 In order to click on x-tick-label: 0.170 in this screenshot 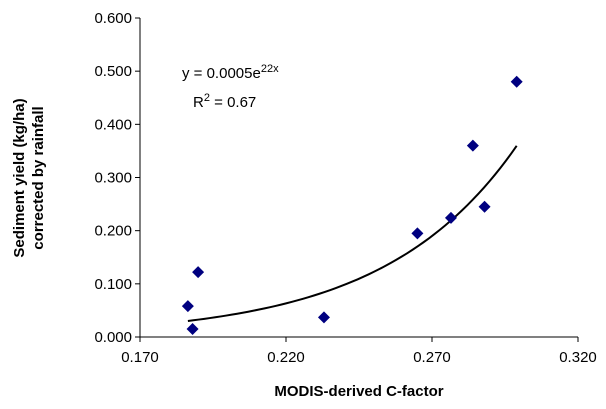, I will do `click(140, 357)`.